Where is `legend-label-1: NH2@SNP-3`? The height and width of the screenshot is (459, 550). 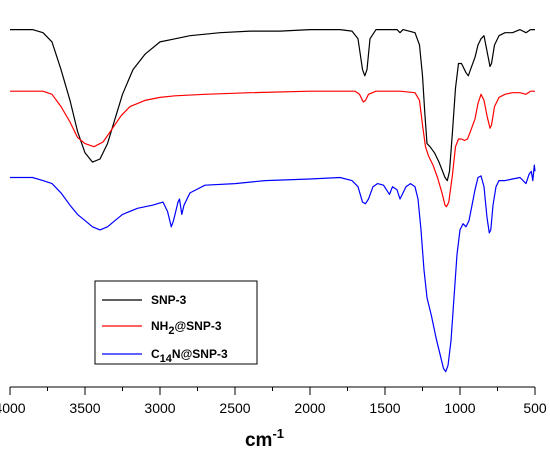
legend-label-1: NH2@SNP-3 is located at coordinates (186, 328).